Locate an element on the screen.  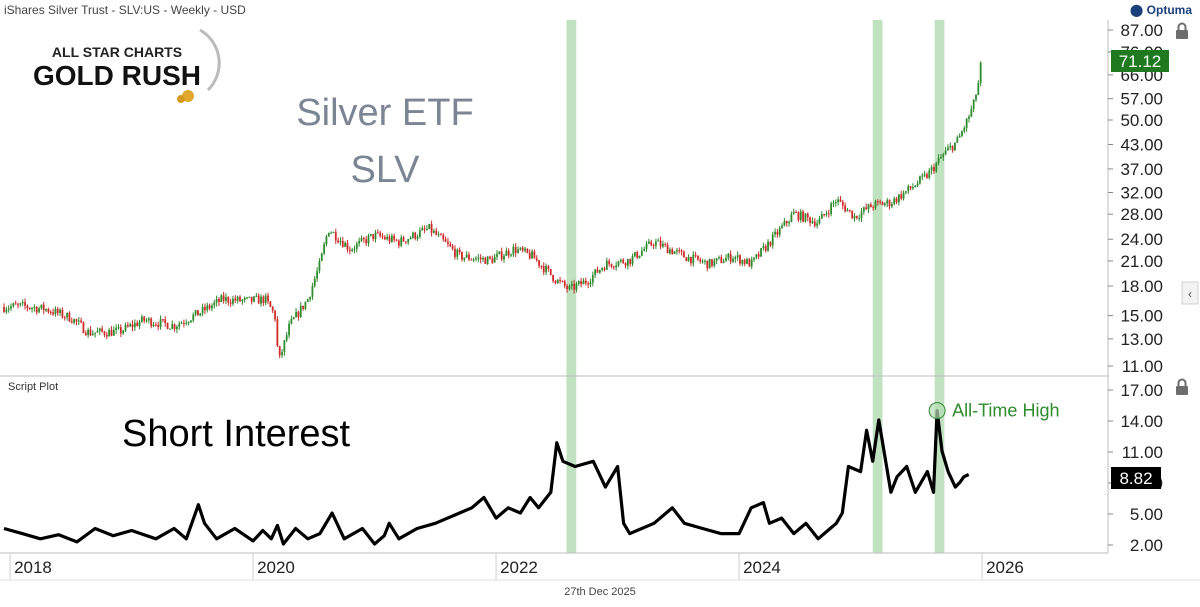
time-tick-label-3: 2024 is located at coordinates (762, 567).